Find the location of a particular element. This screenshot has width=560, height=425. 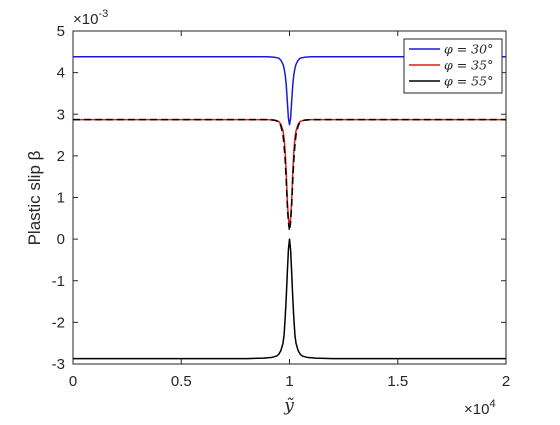

legend-box is located at coordinates (453, 66).